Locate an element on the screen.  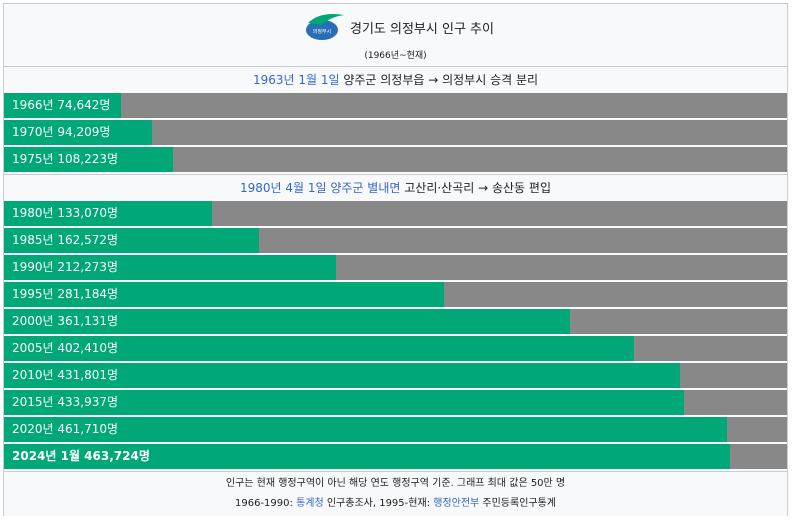
population-bar-row: 2000년 361,131명 is located at coordinates (395, 321).